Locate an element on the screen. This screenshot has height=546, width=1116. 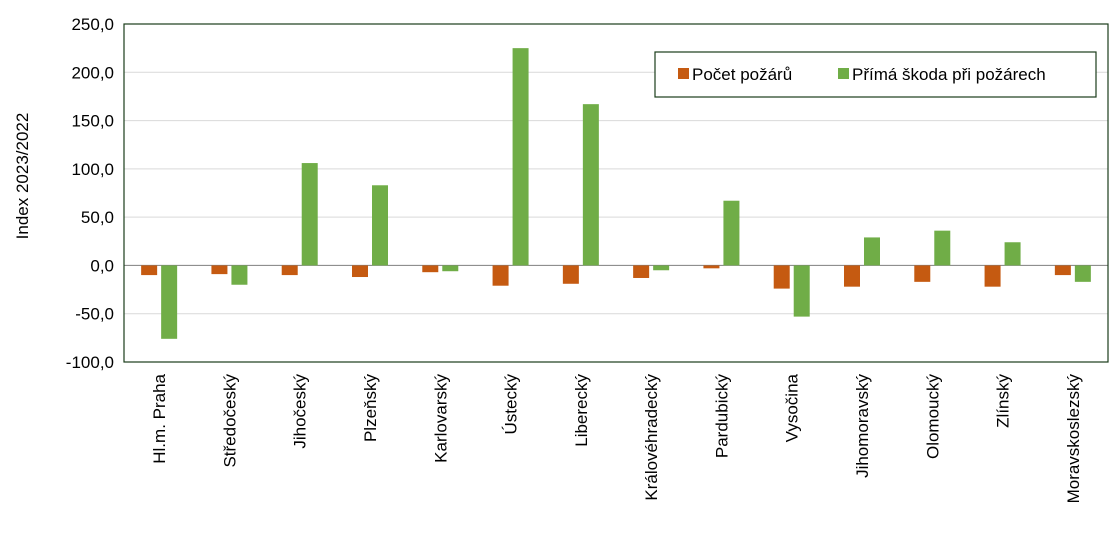
legend-box is located at coordinates (875, 74).